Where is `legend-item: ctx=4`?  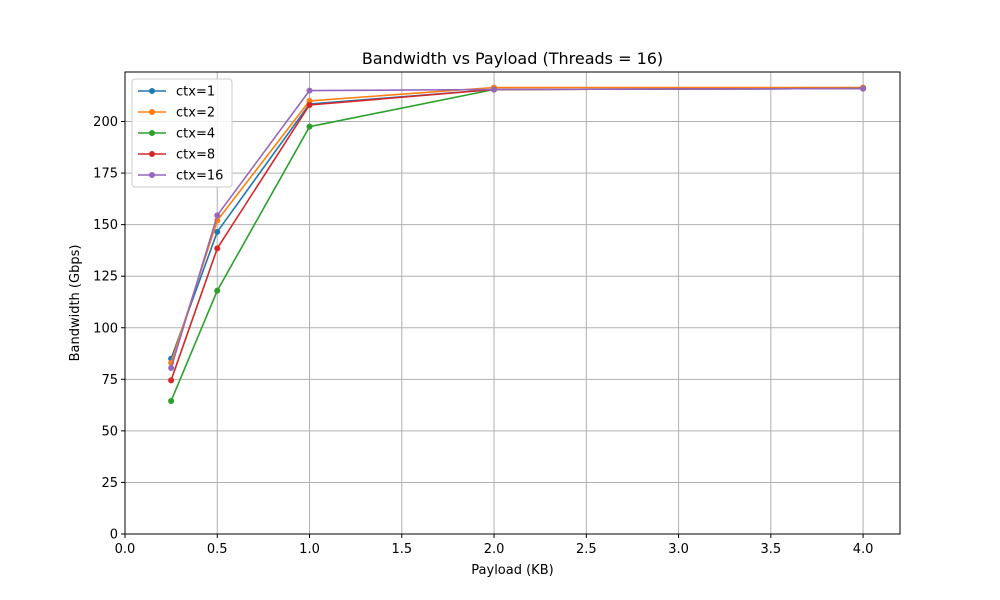
legend-item: ctx=4 is located at coordinates (176, 134).